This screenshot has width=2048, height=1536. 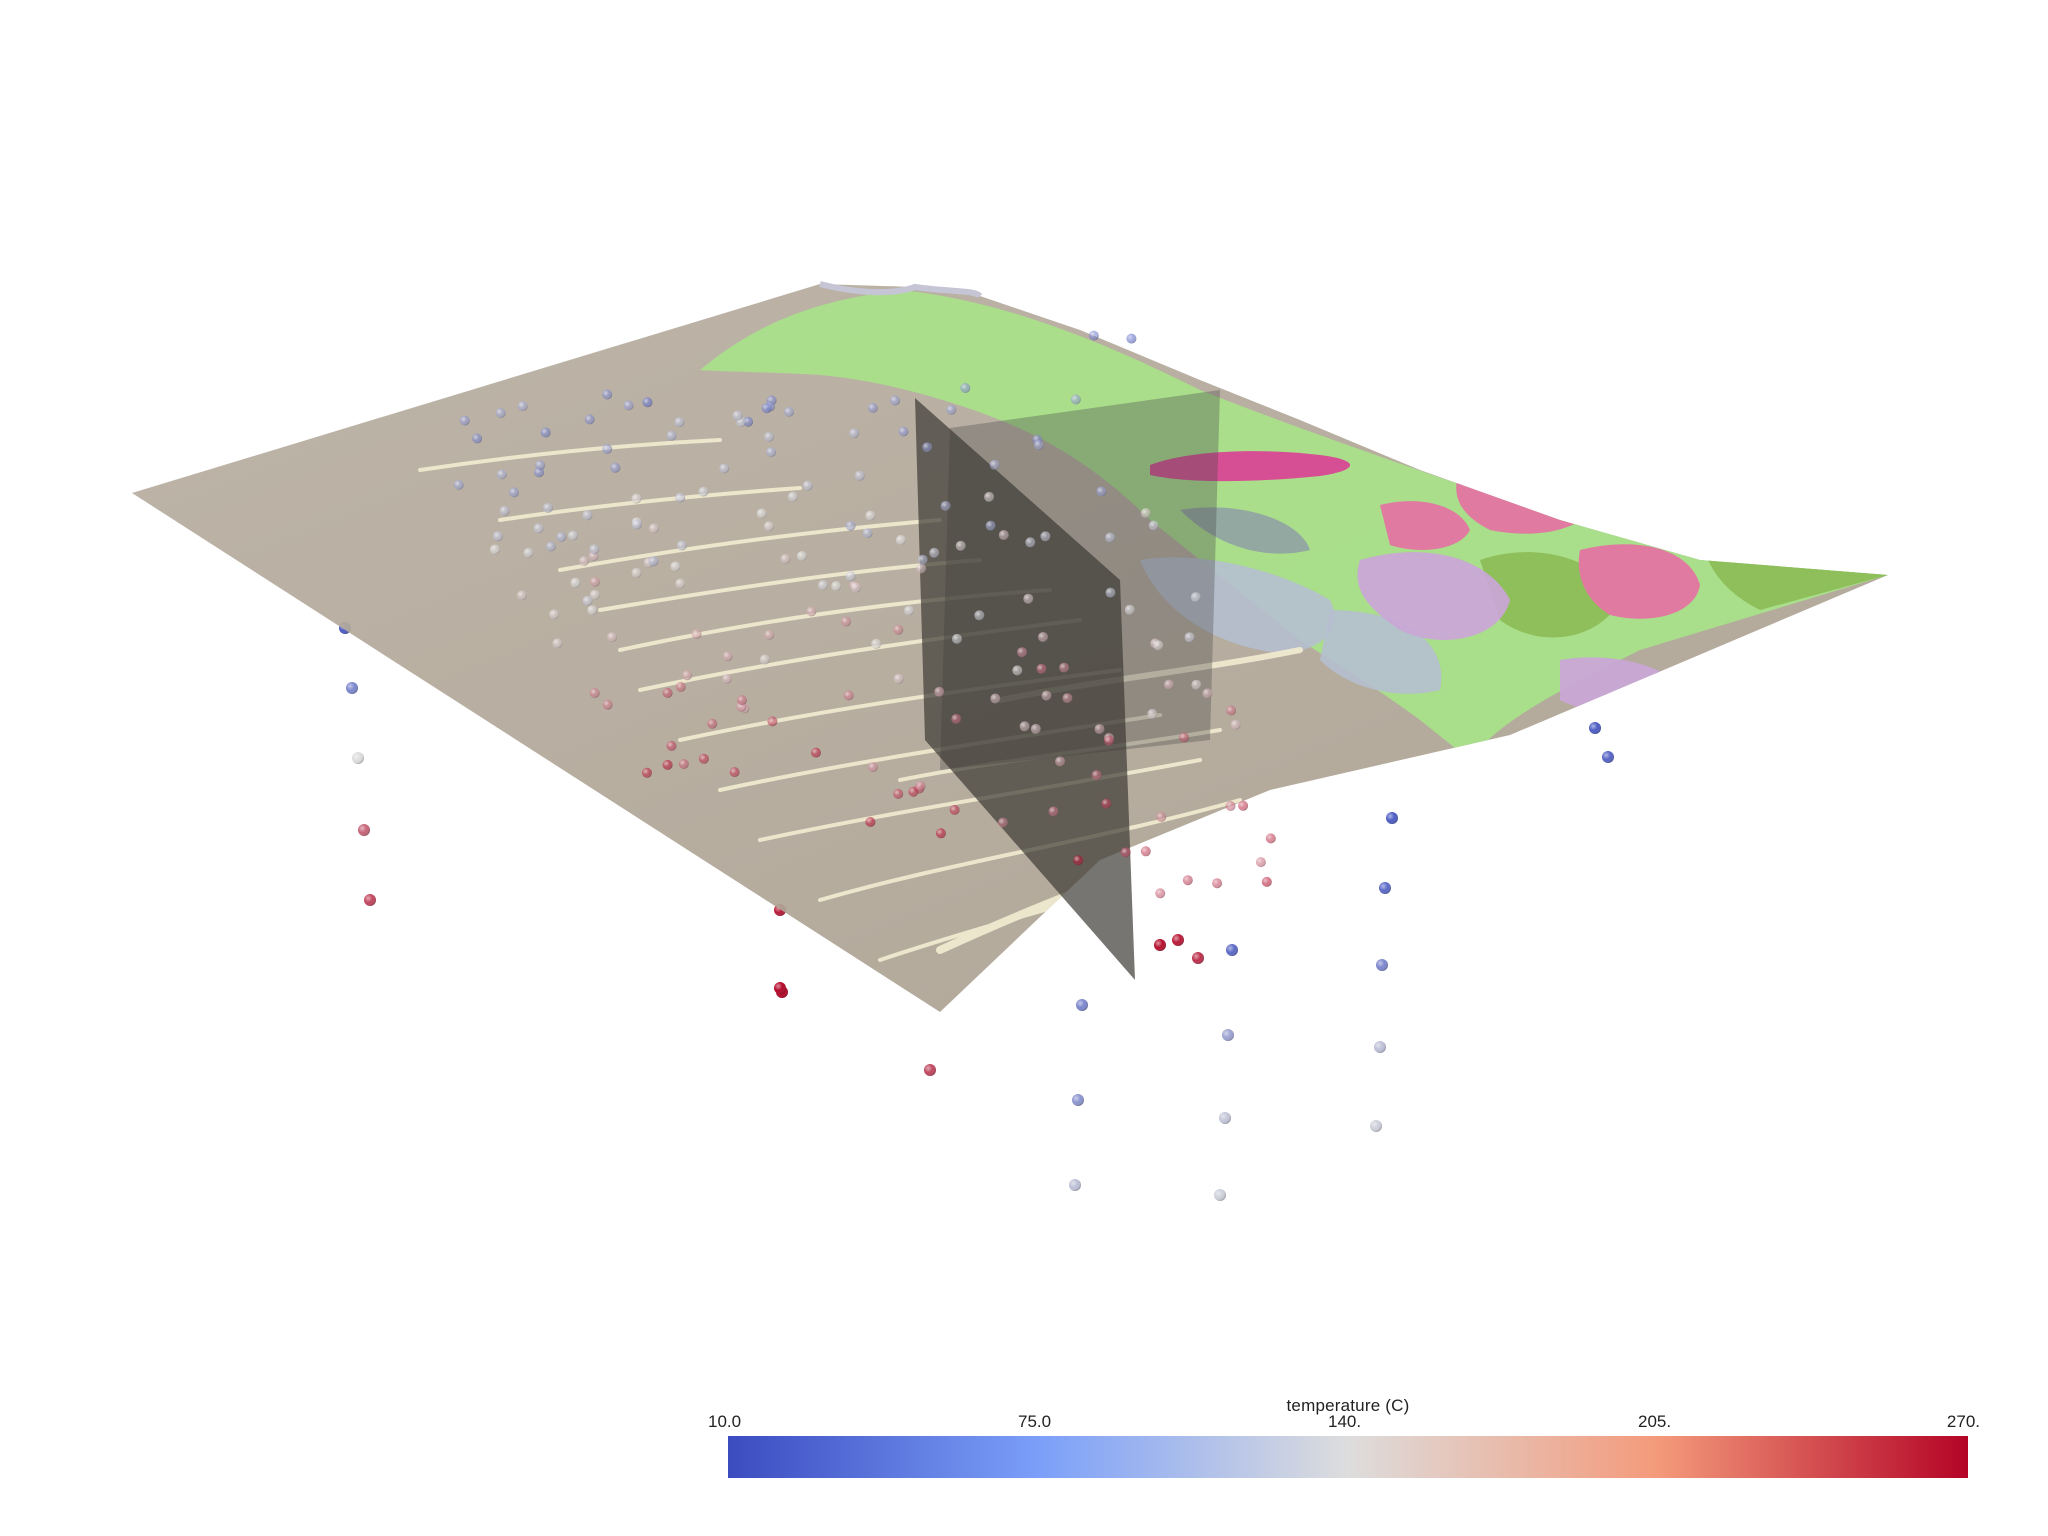 I want to click on colorbar-tick-label: 140., so click(x=1345, y=1421).